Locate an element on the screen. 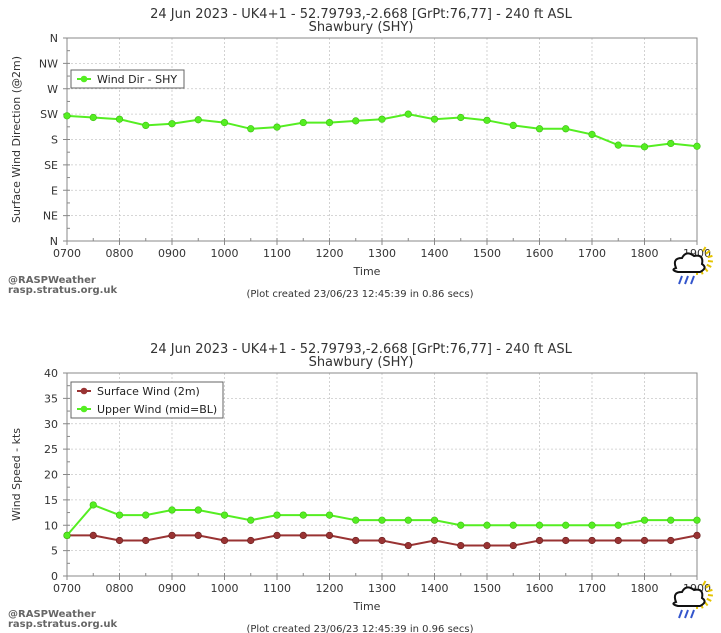  y-tick-label: W is located at coordinates (52, 89).